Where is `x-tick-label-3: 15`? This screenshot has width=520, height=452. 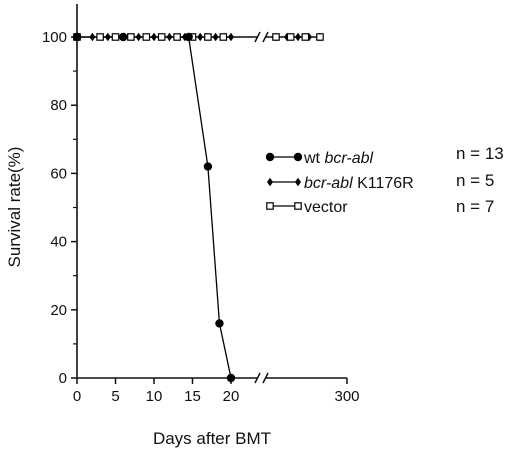 x-tick-label-3: 15 is located at coordinates (192, 396).